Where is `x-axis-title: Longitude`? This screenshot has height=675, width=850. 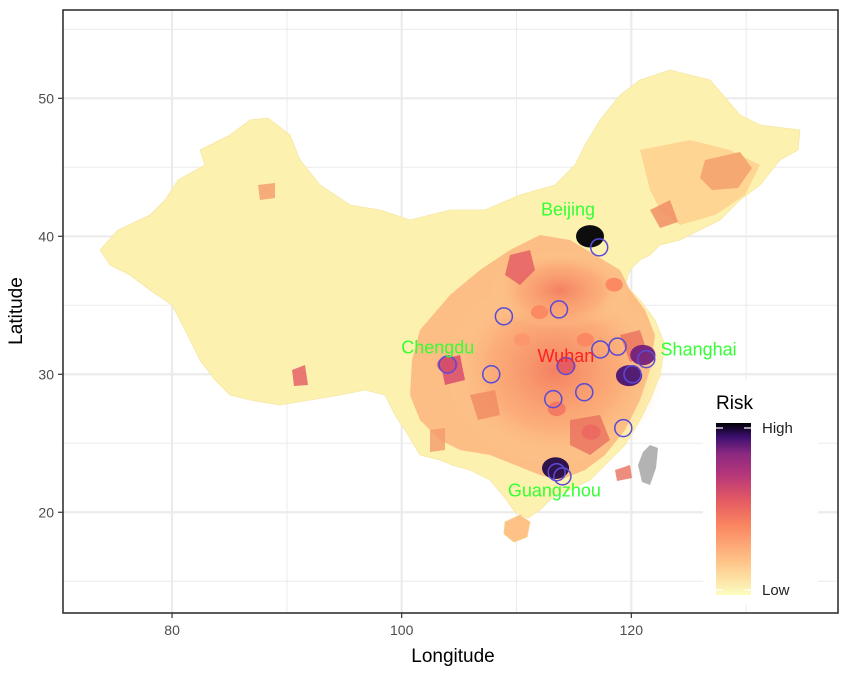
x-axis-title: Longitude is located at coordinates (452, 656).